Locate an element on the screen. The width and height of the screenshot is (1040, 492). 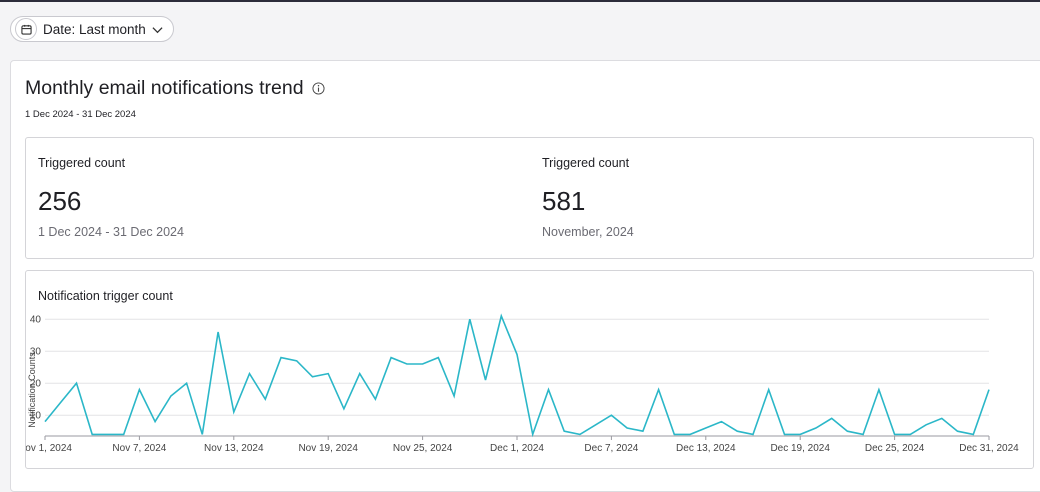
date-filter-button: Date: Last month is located at coordinates (92, 29).